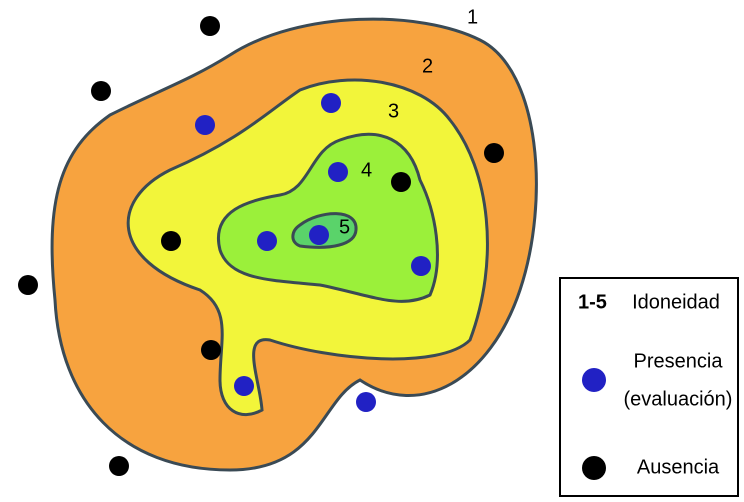  What do you see at coordinates (678, 399) in the screenshot?
I see `legend-presence-label: (evaluación)` at bounding box center [678, 399].